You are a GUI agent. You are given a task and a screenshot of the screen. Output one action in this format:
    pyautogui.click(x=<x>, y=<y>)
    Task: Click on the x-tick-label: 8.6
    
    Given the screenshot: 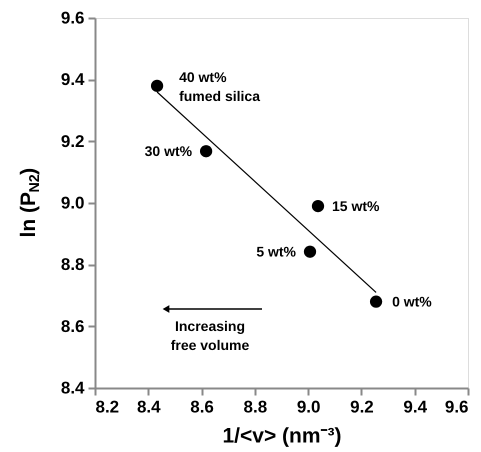 What is the action you would take?
    pyautogui.click(x=202, y=407)
    